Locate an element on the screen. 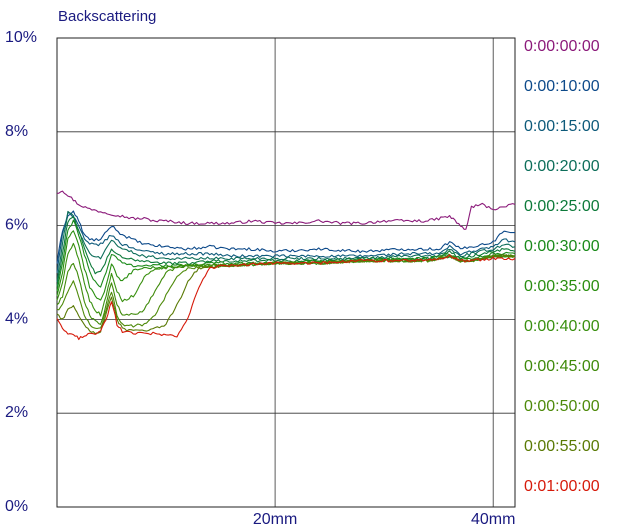 This screenshot has width=629, height=530. y-tick-label-0: 0% is located at coordinates (16, 506).